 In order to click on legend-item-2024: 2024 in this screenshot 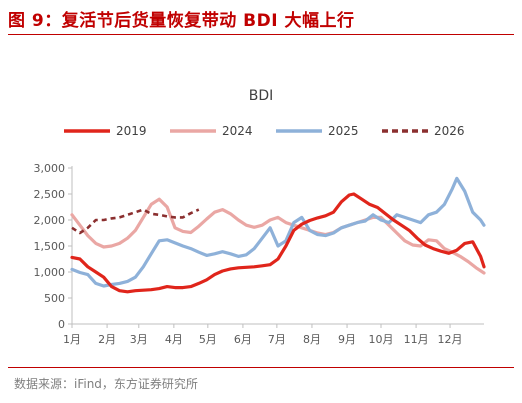, I will do `click(211, 131)`.